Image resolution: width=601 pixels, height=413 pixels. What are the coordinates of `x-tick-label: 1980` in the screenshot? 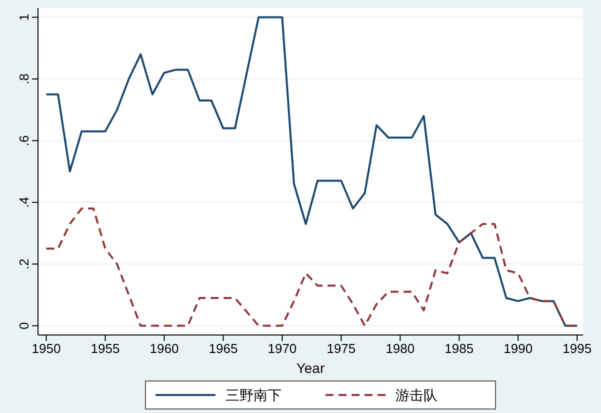 It's located at (400, 348).